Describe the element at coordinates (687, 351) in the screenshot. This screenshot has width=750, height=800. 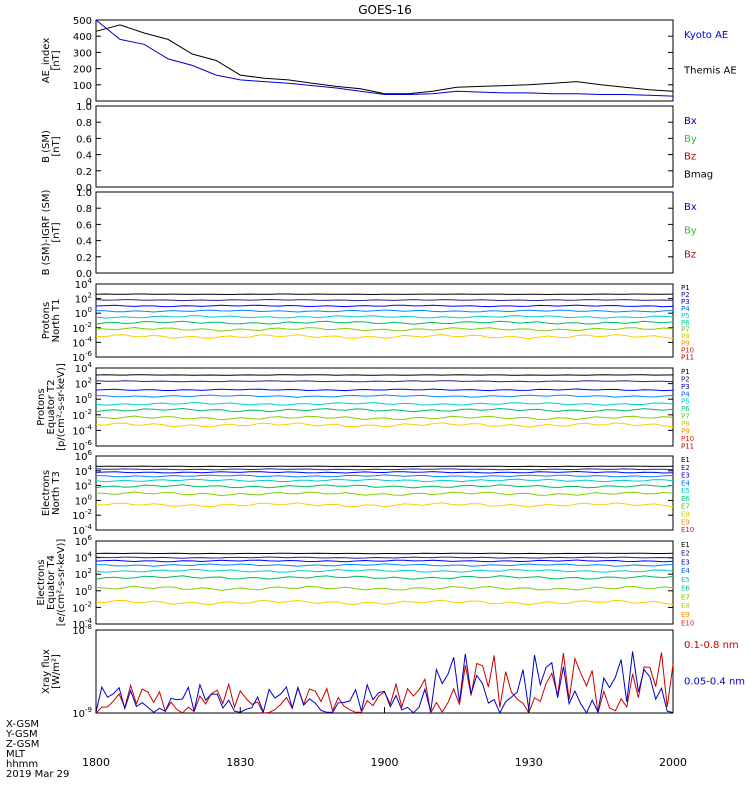
I see `legend-item: P10` at that location.